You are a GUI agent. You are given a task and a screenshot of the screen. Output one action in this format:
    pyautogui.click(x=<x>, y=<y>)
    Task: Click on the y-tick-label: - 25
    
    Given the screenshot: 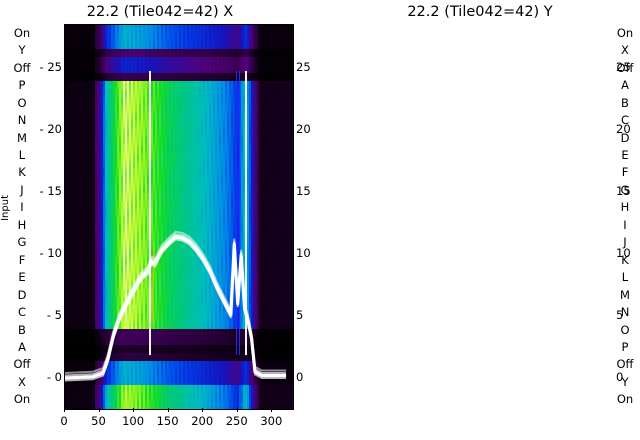 What is the action you would take?
    pyautogui.click(x=50, y=67)
    